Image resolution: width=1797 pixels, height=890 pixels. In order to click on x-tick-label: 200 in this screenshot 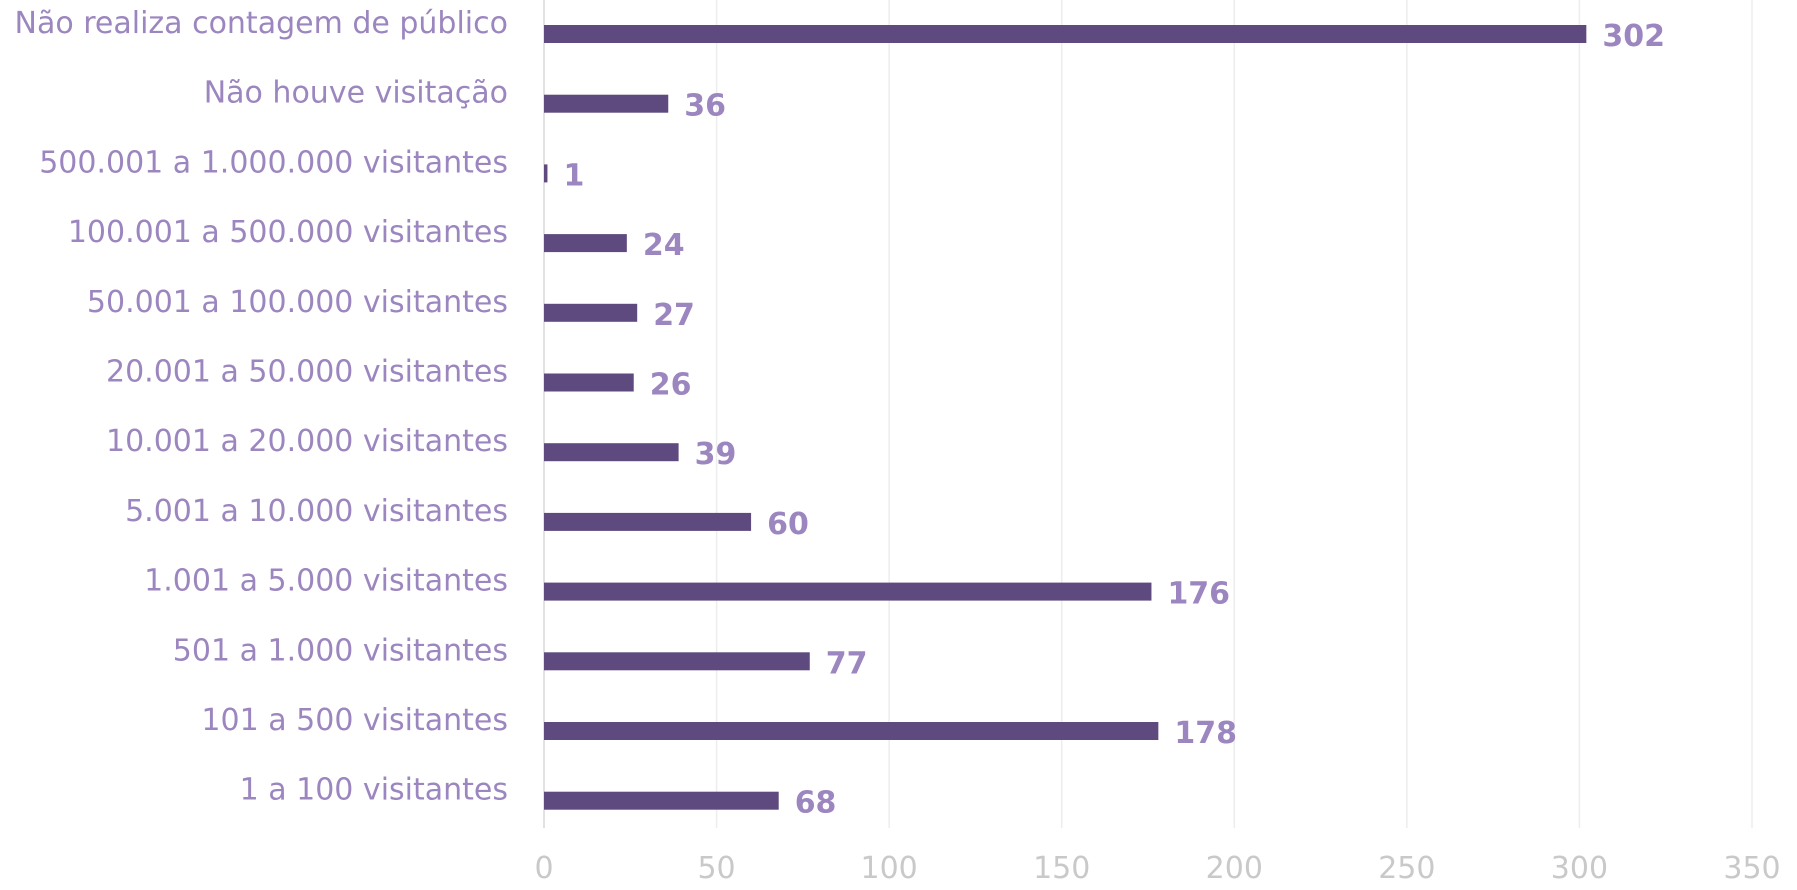, I will do `click(1234, 868)`.